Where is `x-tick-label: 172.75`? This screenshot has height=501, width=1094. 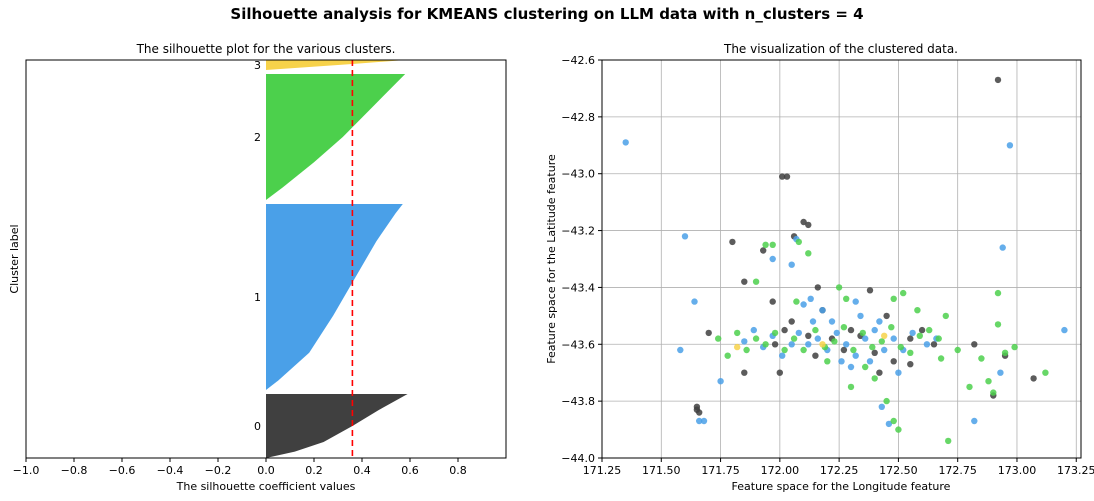 x-tick-label: 172.75 is located at coordinates (957, 470).